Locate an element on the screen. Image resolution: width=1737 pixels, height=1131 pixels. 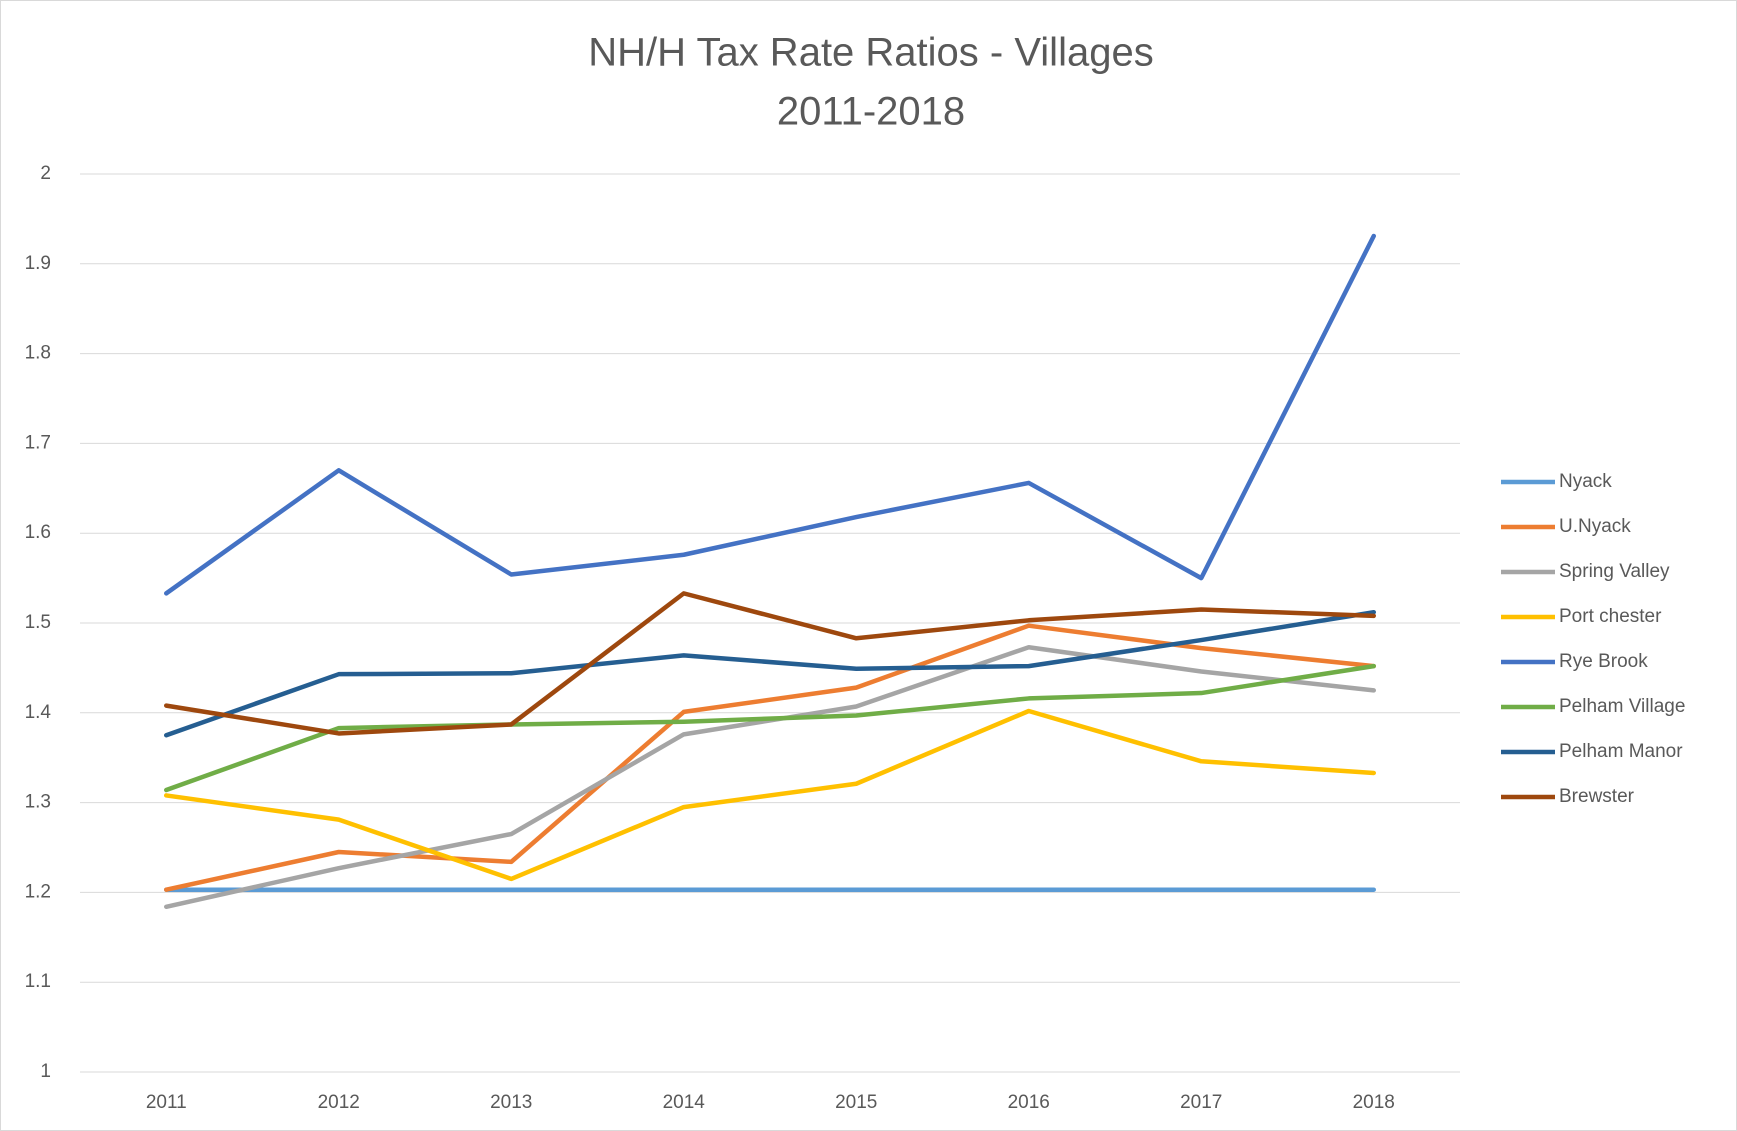
y-tick-label: 1.8 is located at coordinates (38, 353).